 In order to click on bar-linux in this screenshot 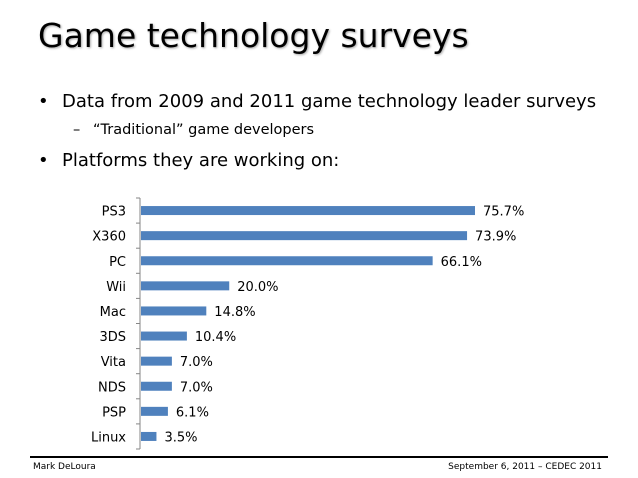, I will do `click(149, 436)`.